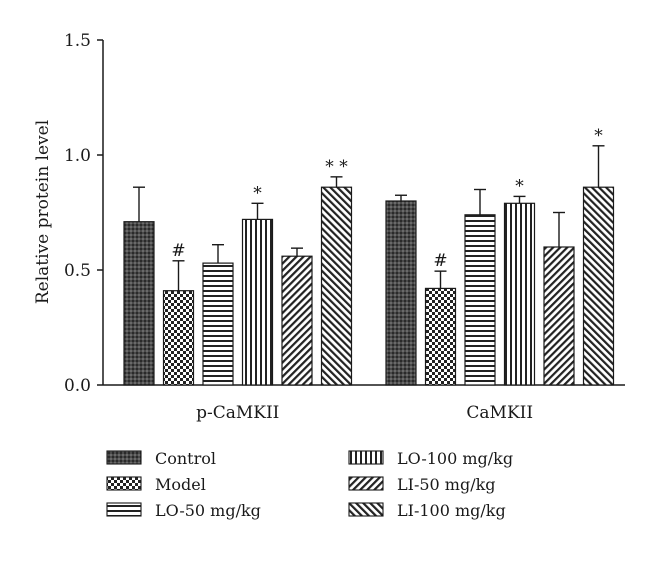 The height and width of the screenshot is (562, 660). I want to click on y-tick-label: 0.5, so click(77, 271).